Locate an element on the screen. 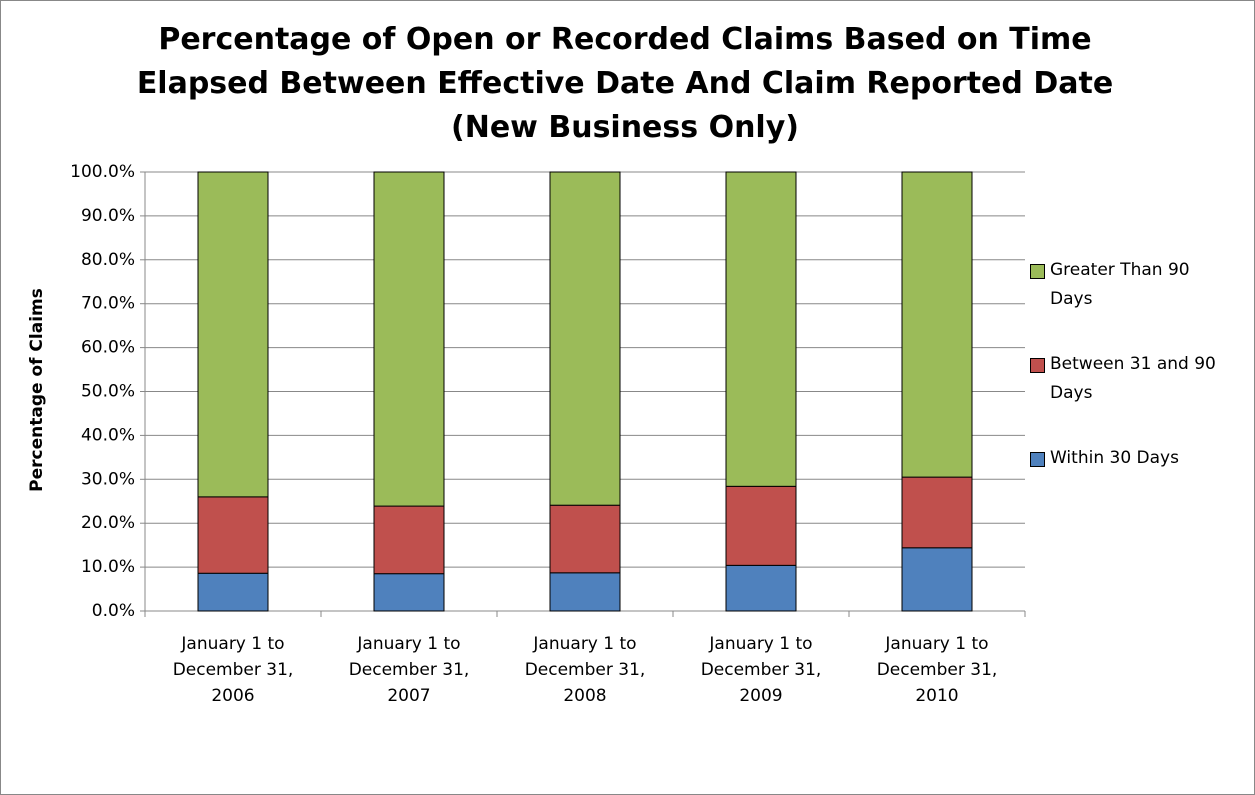 The image size is (1255, 795). y-tick-label: 50.0% is located at coordinates (108, 392).